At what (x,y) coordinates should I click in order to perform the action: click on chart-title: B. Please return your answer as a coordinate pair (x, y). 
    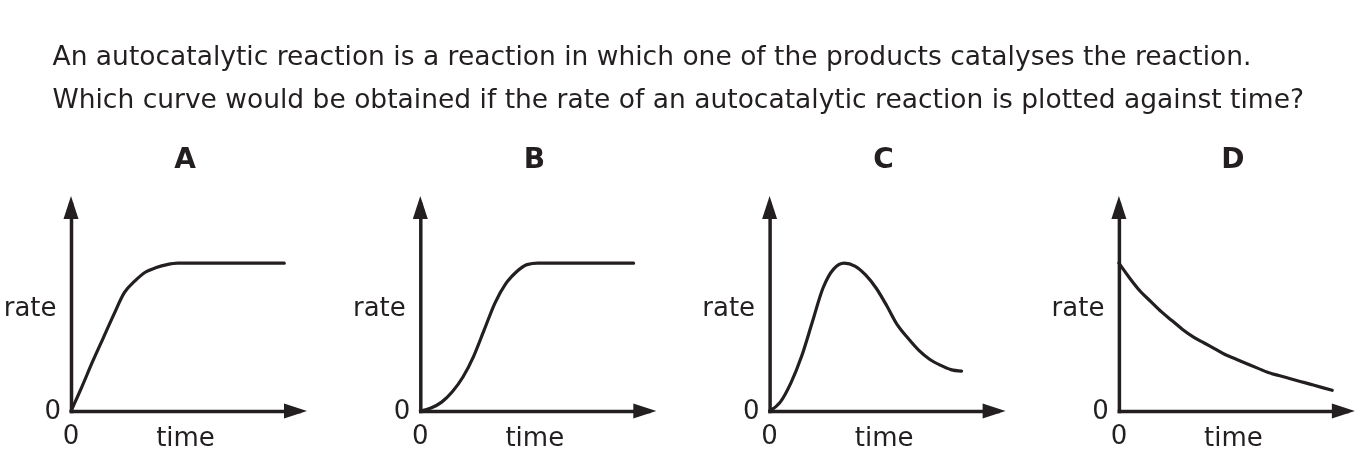
    Looking at the image, I should click on (534, 158).